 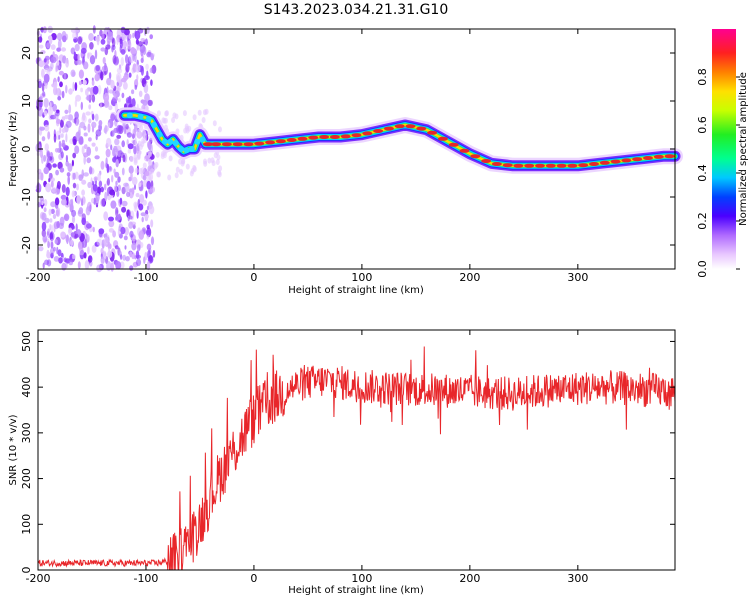 I want to click on y-tick-label: 400, so click(x=26, y=387).